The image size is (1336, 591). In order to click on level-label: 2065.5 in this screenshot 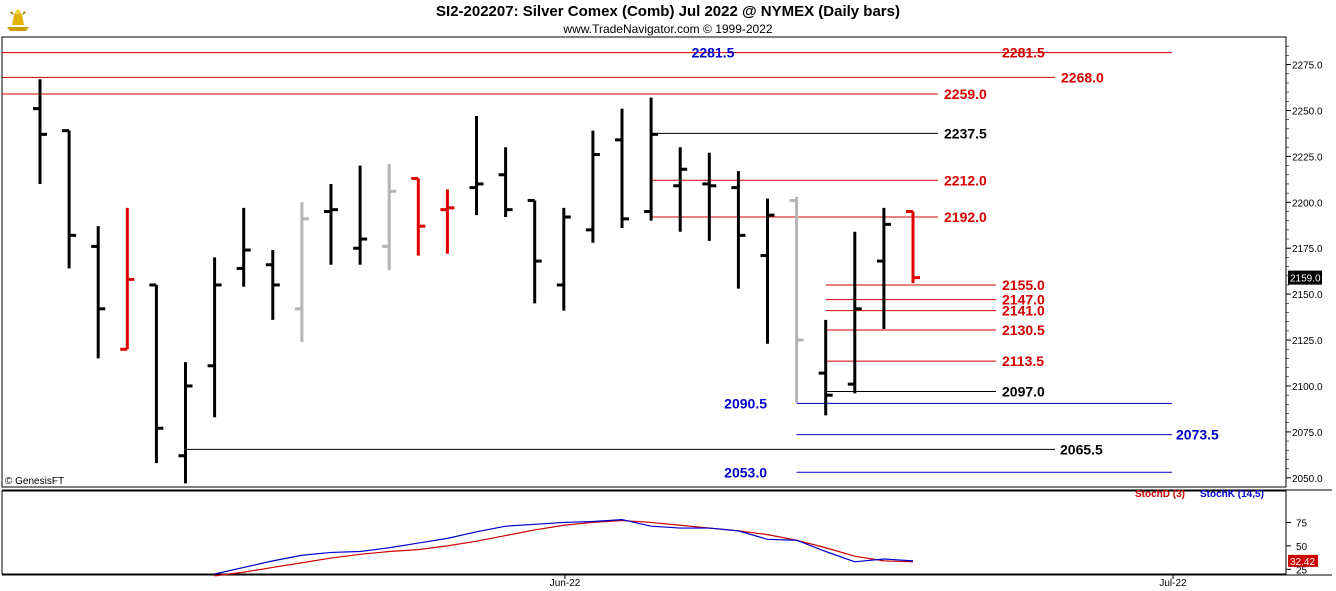, I will do `click(1081, 449)`.